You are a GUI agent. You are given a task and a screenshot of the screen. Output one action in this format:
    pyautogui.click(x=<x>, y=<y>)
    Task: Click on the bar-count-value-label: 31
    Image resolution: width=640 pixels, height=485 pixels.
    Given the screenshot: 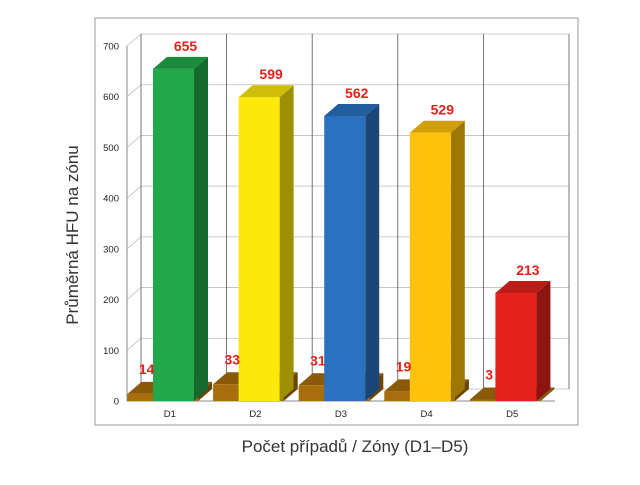 What is the action you would take?
    pyautogui.click(x=318, y=360)
    